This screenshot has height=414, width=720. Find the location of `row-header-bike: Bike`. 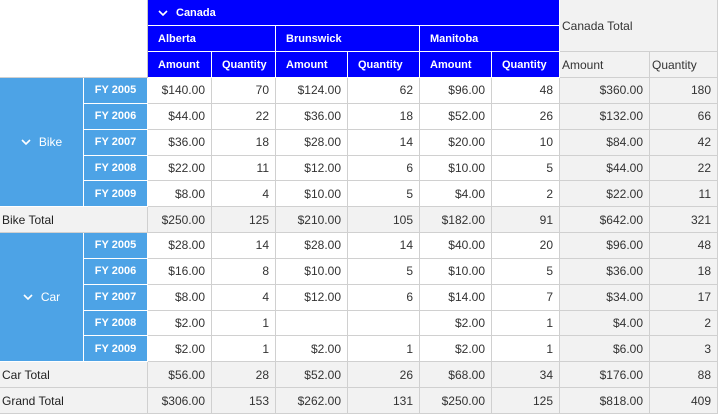

row-header-bike: Bike is located at coordinates (42, 143).